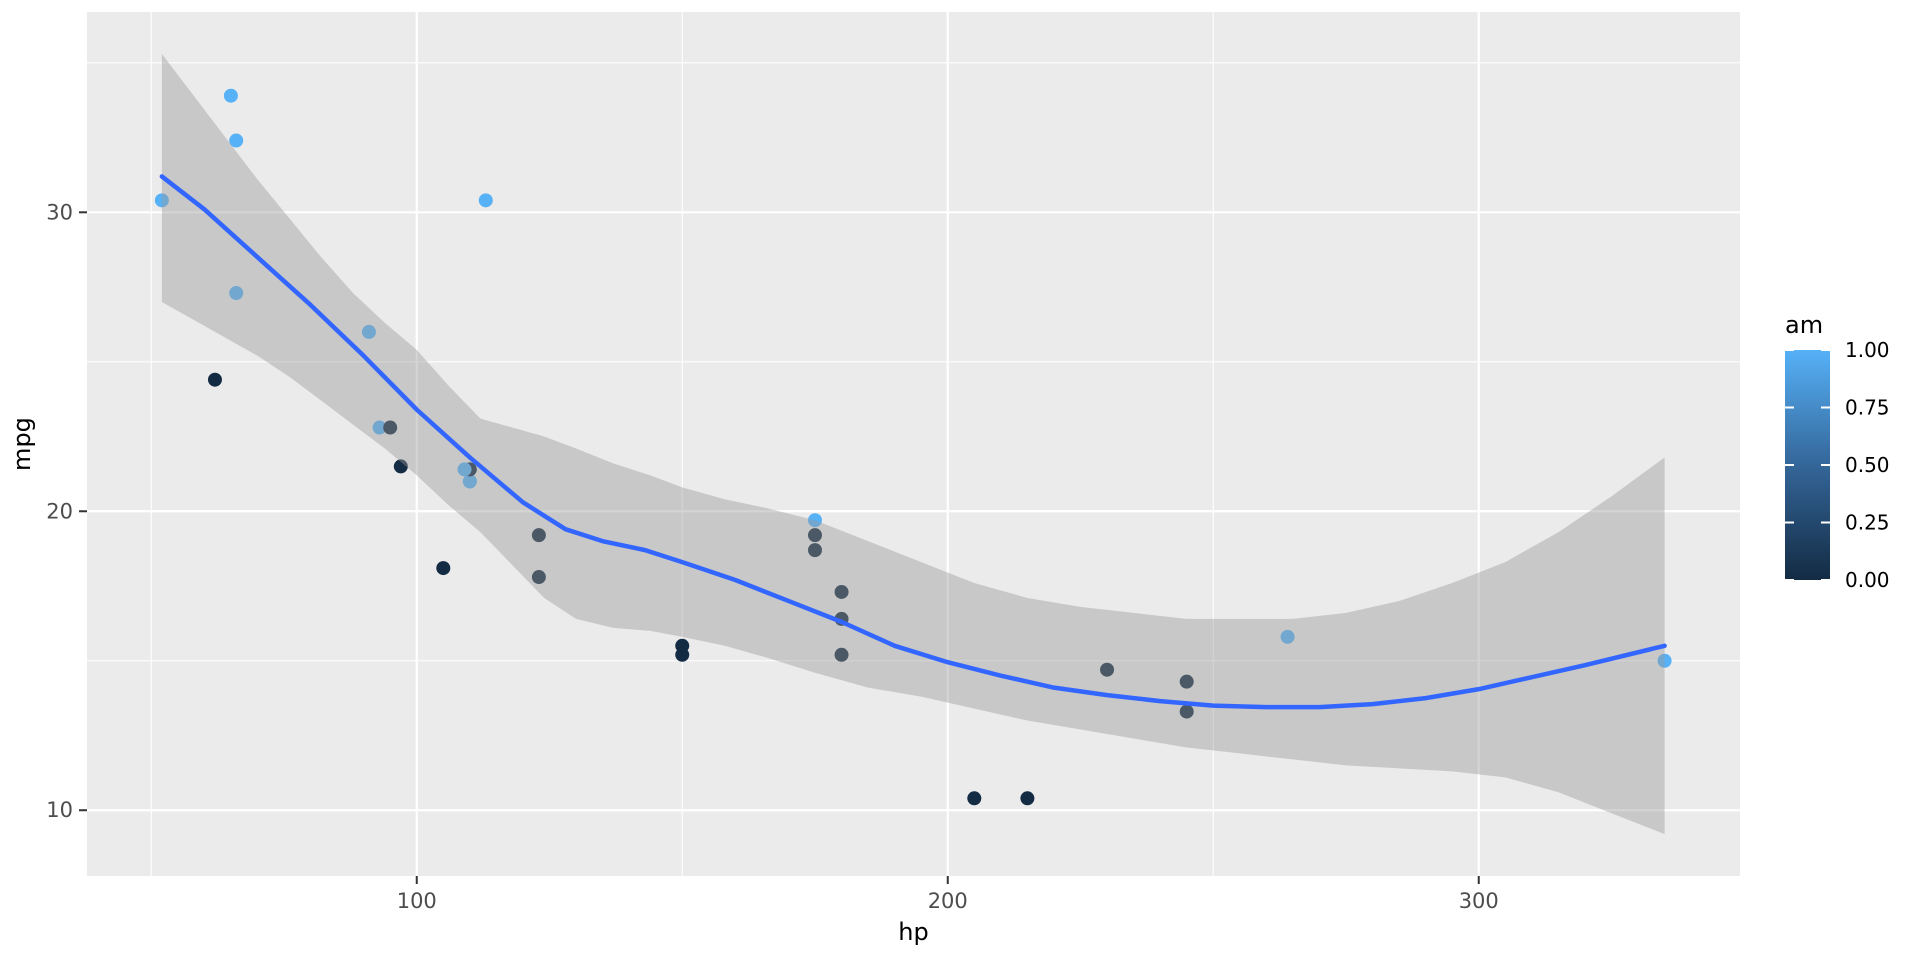  I want to click on x-axis-title: hp, so click(913, 932).